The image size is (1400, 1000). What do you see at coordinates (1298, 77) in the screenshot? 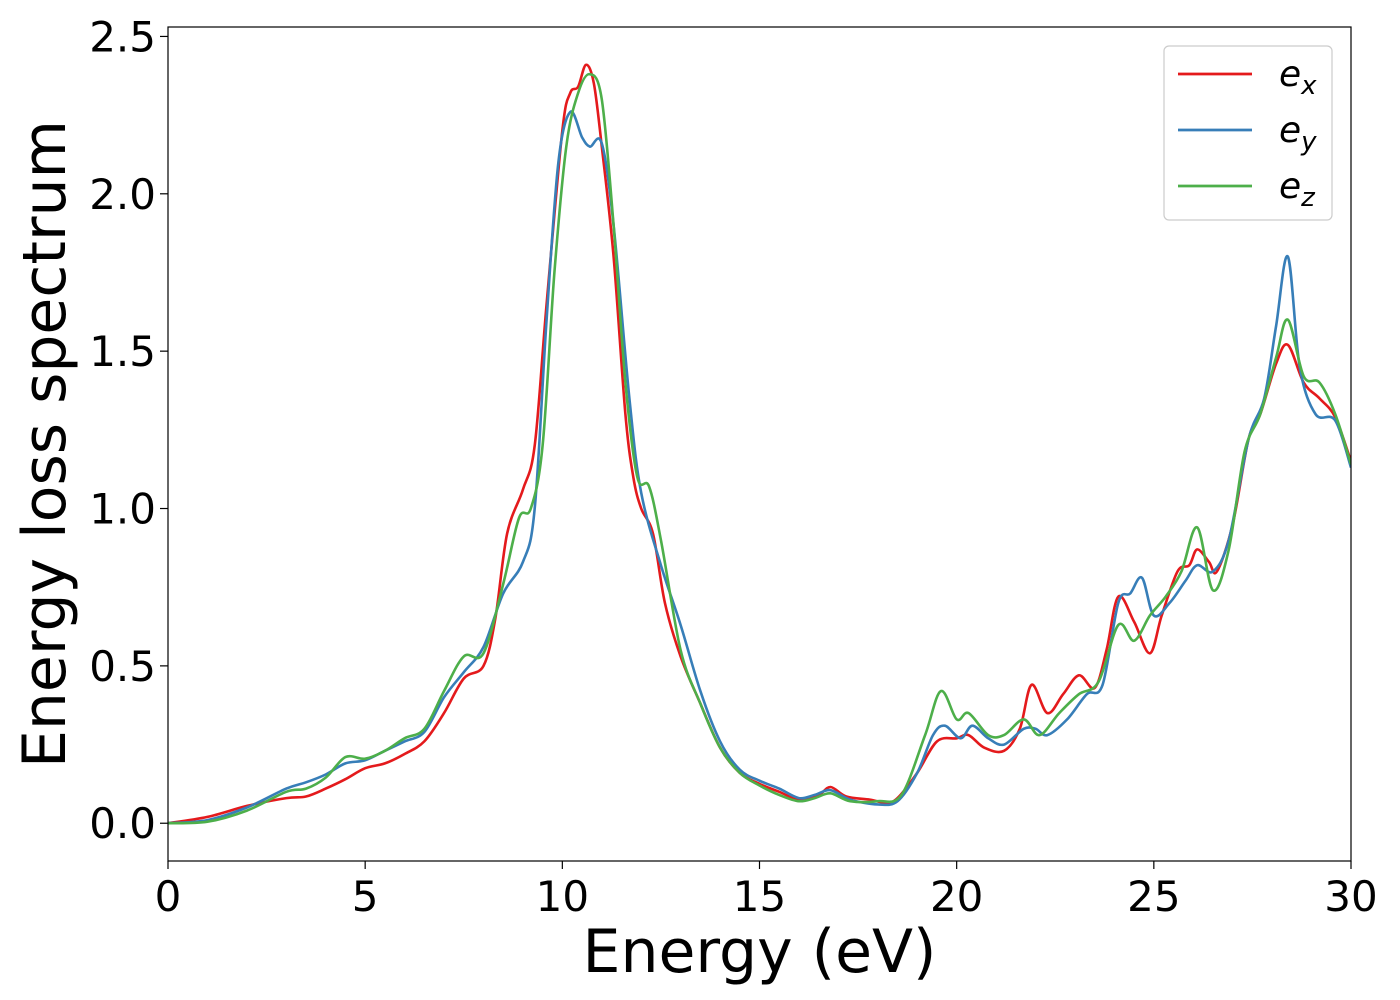
I see `legend-label-ex: ex` at bounding box center [1298, 77].